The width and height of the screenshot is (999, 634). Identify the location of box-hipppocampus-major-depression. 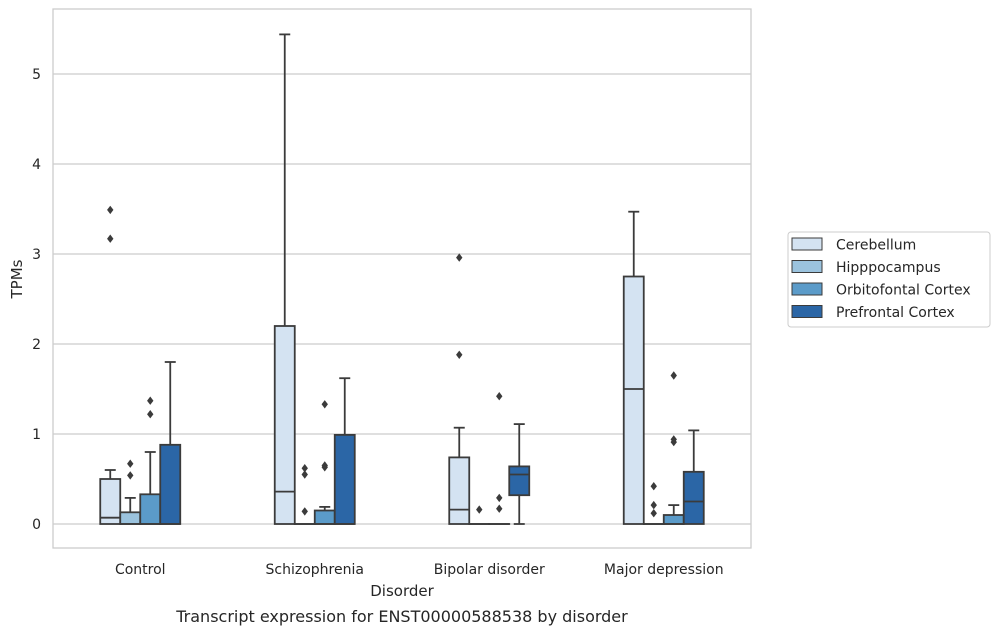
(653, 503).